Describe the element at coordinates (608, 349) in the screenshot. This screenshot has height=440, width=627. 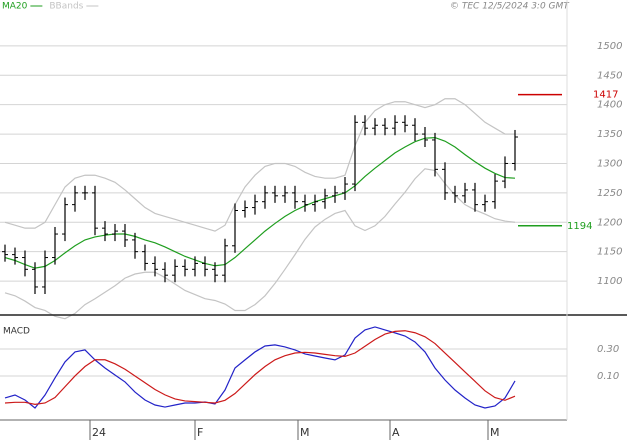
I see `y-tick-label: 0.30` at that location.